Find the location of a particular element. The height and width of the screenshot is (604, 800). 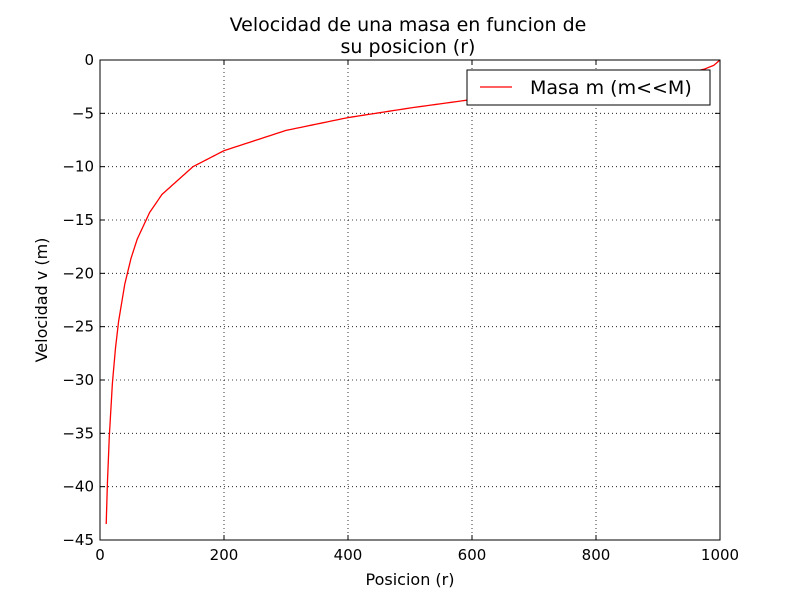

legend-label: Masa m (m<<M) is located at coordinates (611, 88).